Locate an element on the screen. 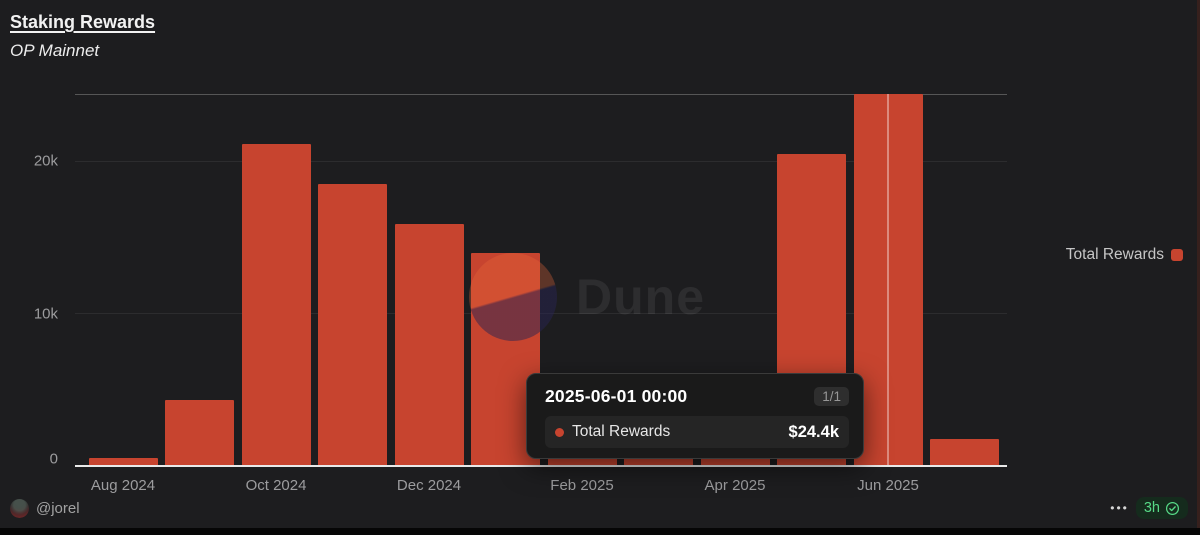 The image size is (1200, 535). chart-subtitle: OP Mainnet is located at coordinates (55, 50).